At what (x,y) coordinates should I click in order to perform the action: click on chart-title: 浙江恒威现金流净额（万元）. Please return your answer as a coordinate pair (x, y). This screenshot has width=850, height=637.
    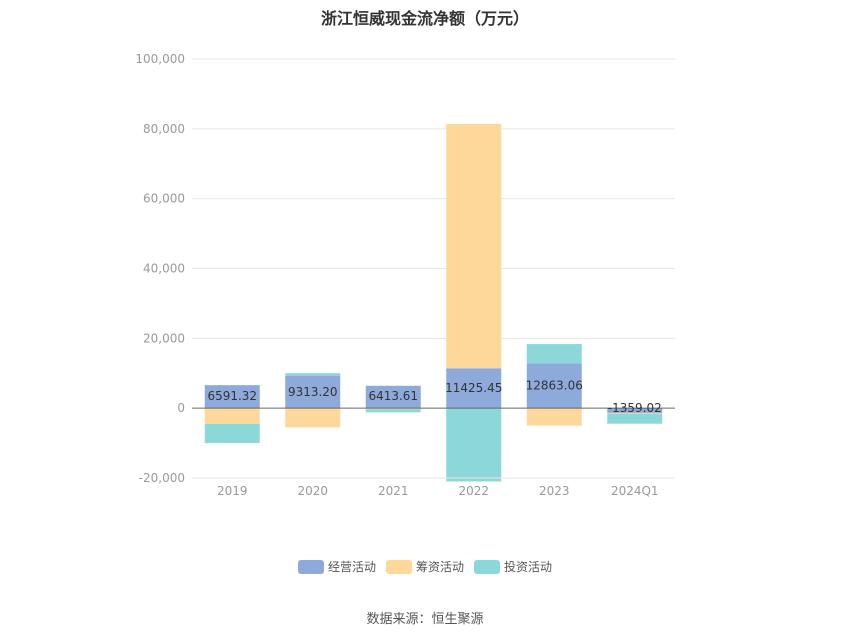
    Looking at the image, I should click on (424, 18).